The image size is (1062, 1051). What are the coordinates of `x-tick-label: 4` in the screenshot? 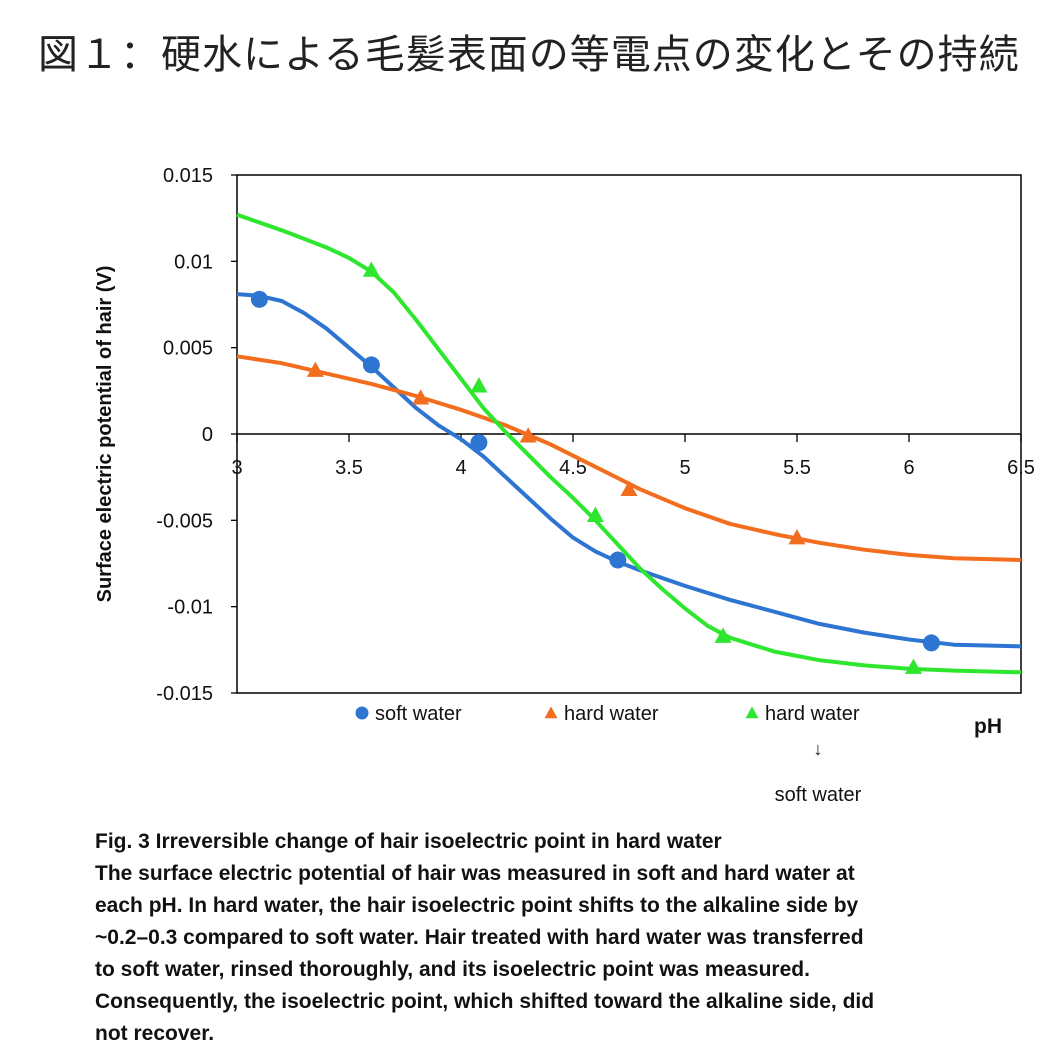 It's located at (460, 468).